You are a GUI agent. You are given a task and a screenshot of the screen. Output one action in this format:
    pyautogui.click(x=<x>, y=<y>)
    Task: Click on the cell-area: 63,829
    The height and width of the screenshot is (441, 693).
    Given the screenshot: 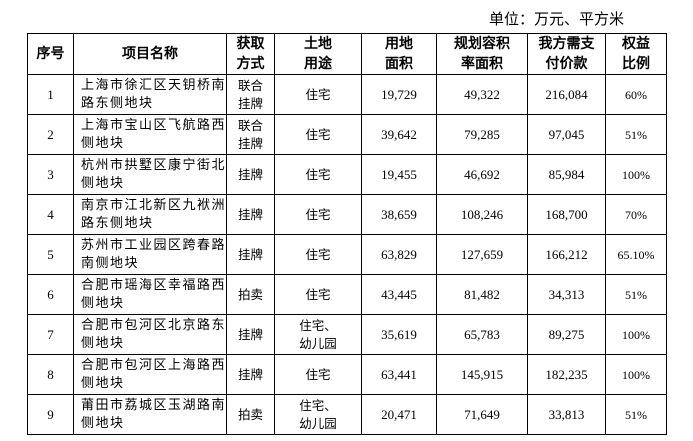 What is the action you would take?
    pyautogui.click(x=399, y=254)
    